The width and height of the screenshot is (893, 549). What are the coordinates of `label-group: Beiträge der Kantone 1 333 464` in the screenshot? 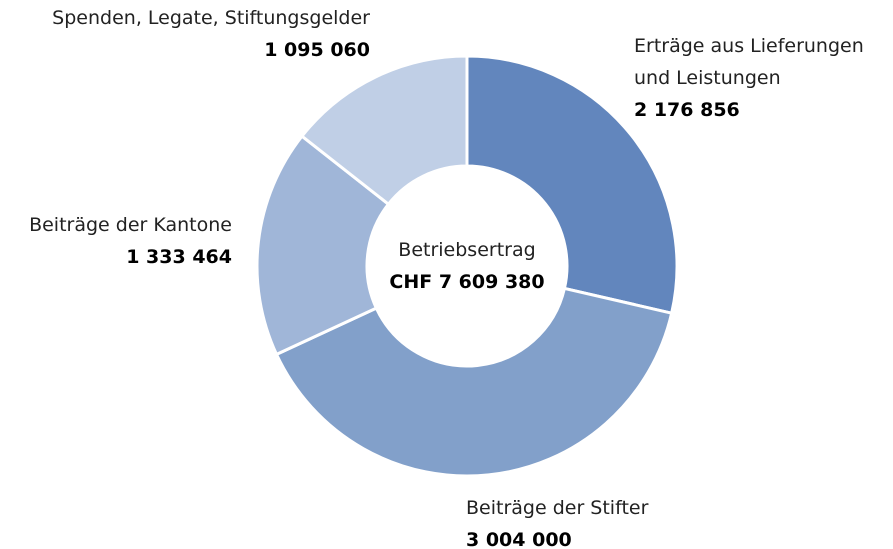 It's located at (130, 241).